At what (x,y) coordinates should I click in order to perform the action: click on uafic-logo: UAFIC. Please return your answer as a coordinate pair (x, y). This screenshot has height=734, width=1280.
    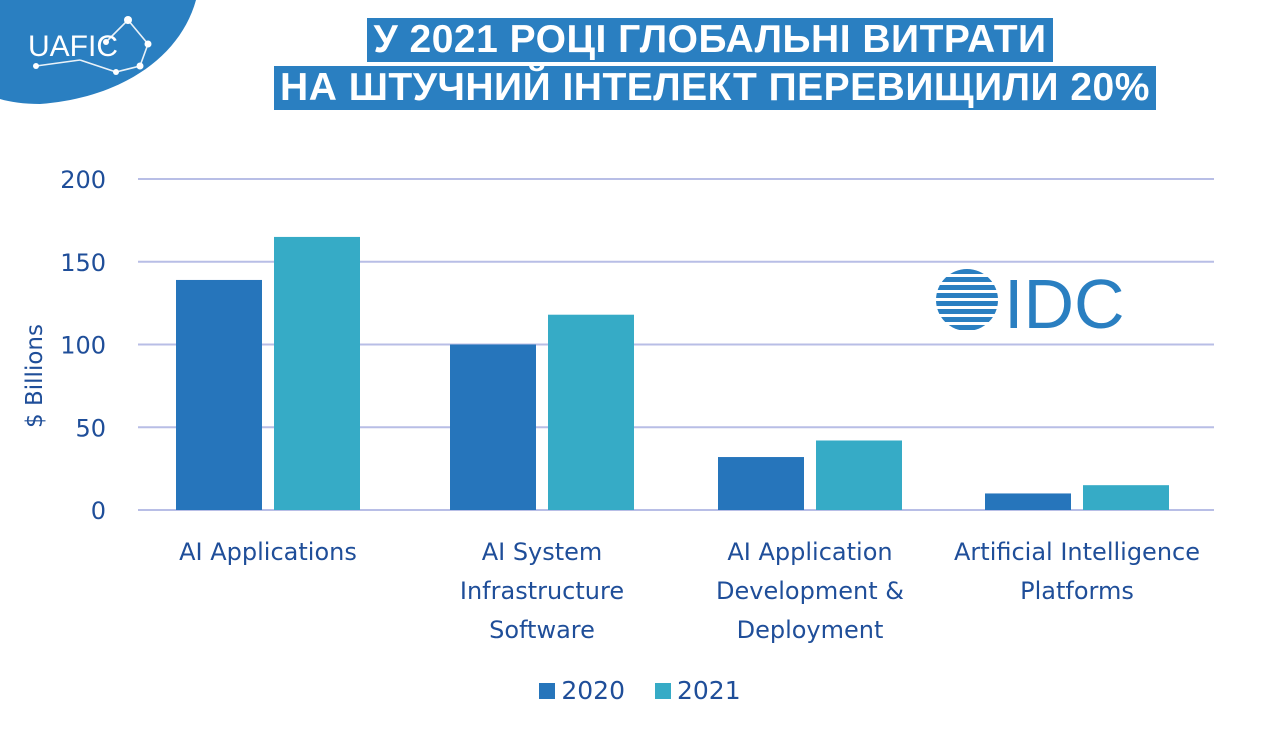
    Looking at the image, I should click on (100, 55).